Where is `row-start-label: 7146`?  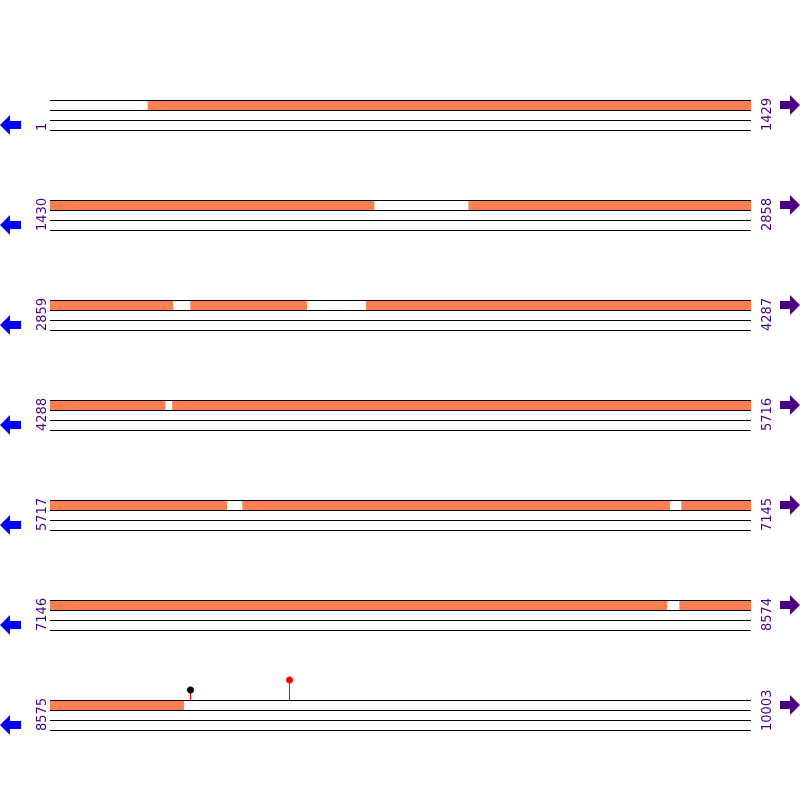 row-start-label: 7146 is located at coordinates (42, 614).